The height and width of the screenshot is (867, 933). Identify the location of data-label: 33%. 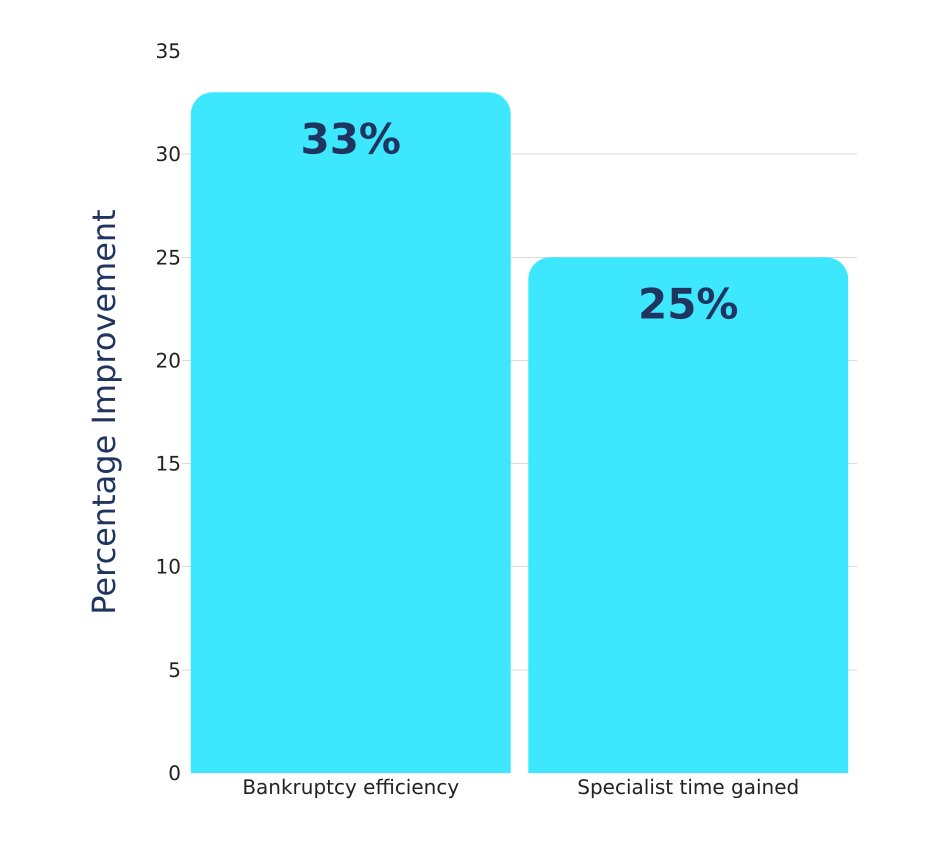
(351, 139).